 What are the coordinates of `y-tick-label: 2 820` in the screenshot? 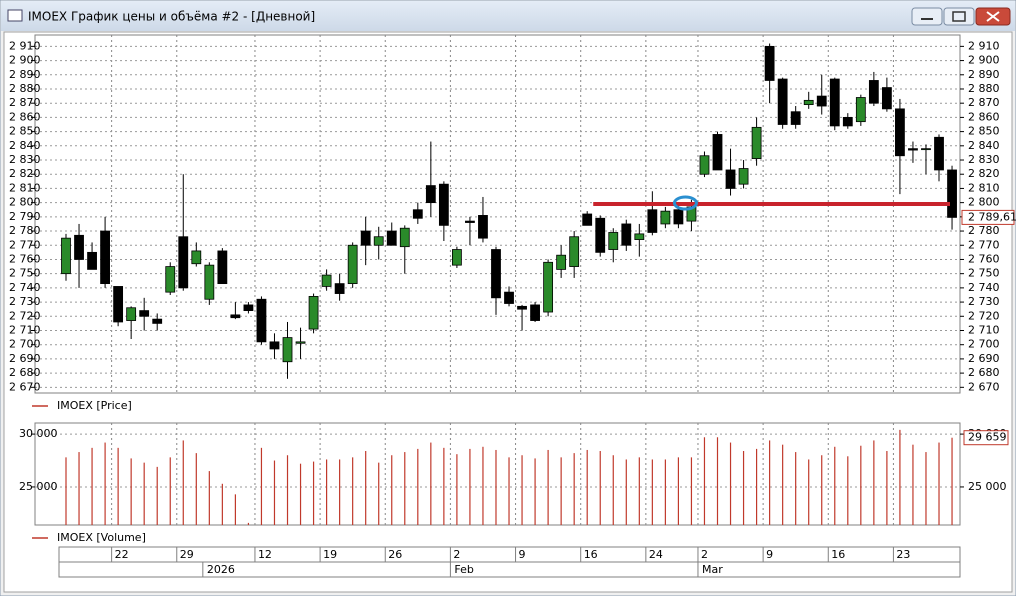 It's located at (25, 173).